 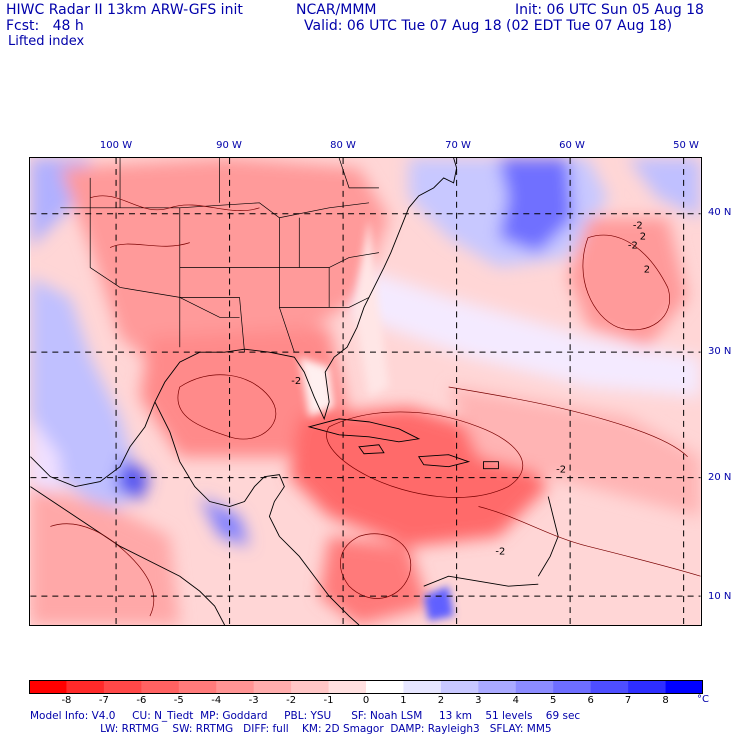 What do you see at coordinates (219, 255) in the screenshot?
I see `state-borders` at bounding box center [219, 255].